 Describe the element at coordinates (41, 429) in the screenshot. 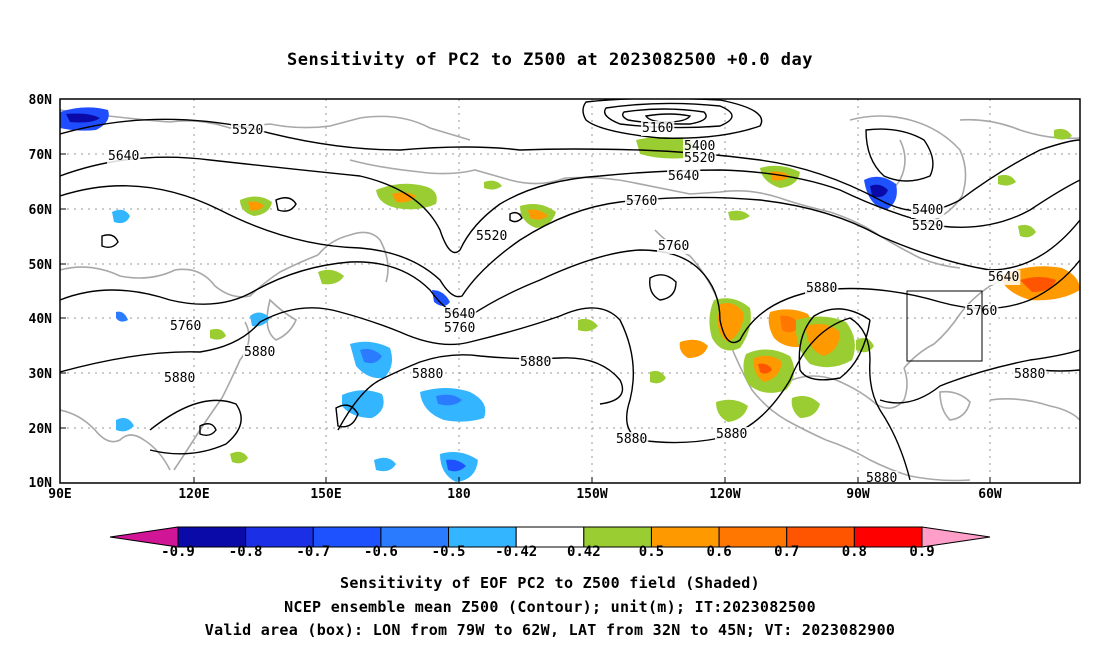

I see `lat-label: 20N` at that location.